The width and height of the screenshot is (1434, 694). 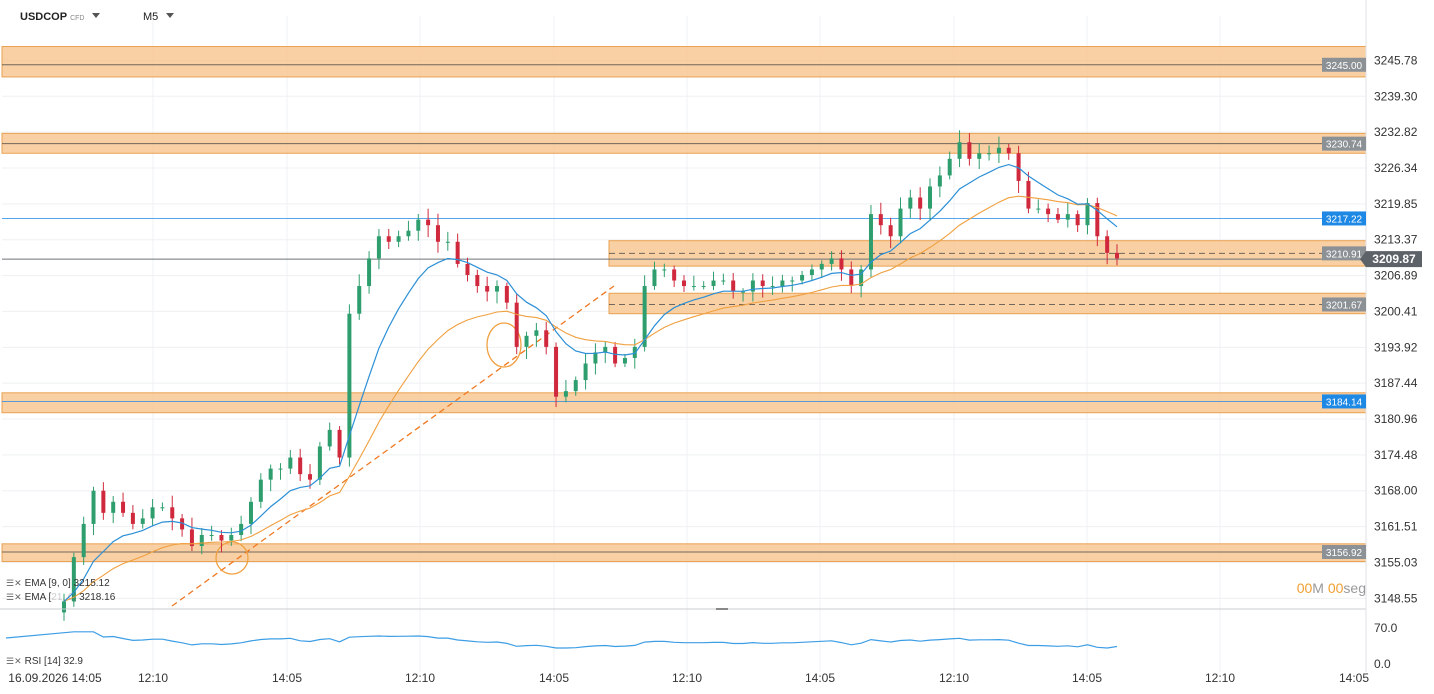 I want to click on countdown-min-unit: M, so click(x=1318, y=588).